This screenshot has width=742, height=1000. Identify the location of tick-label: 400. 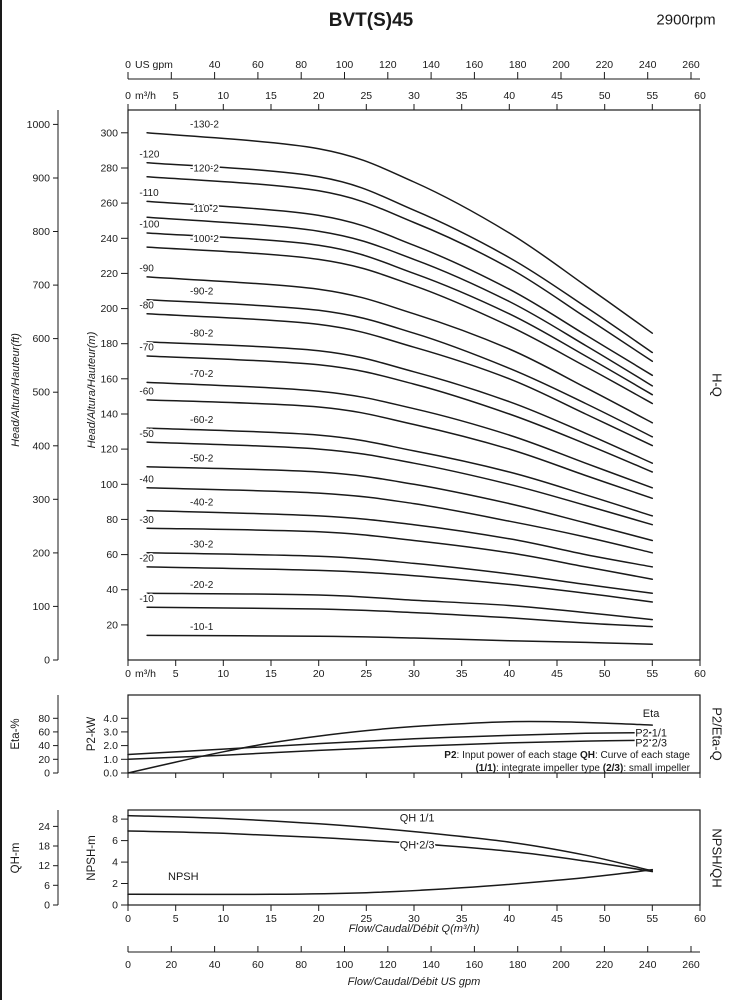
(41, 446).